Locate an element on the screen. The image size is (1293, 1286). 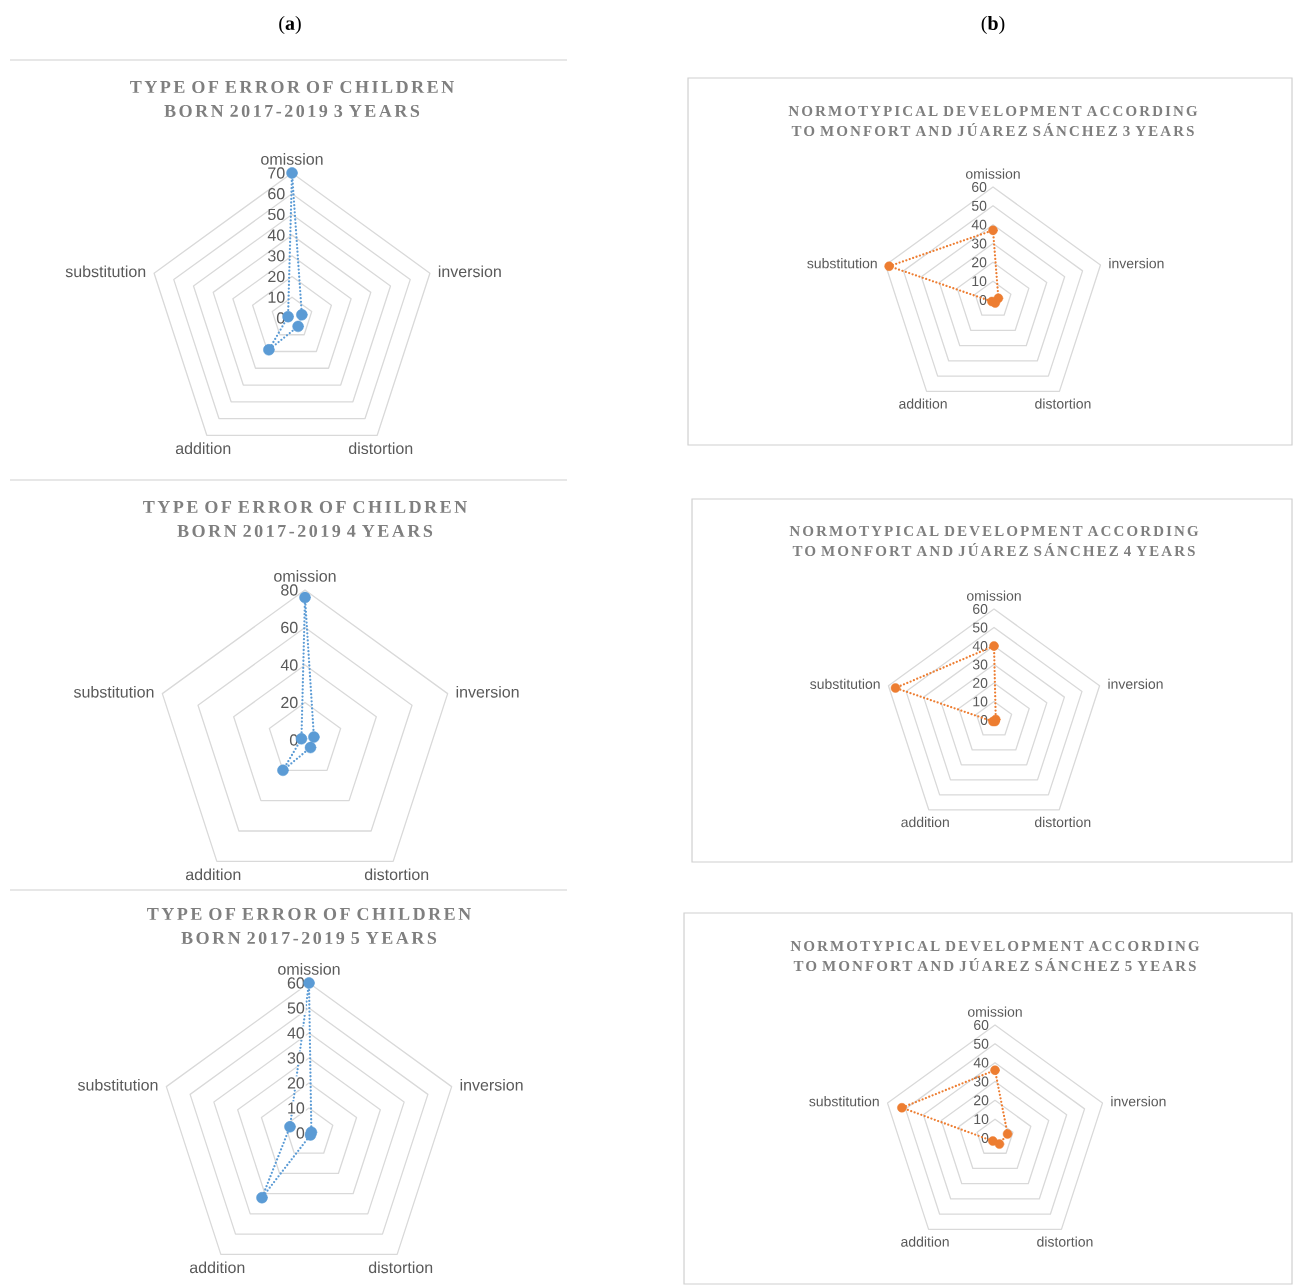
y-tick-label: 80 is located at coordinates (289, 590).